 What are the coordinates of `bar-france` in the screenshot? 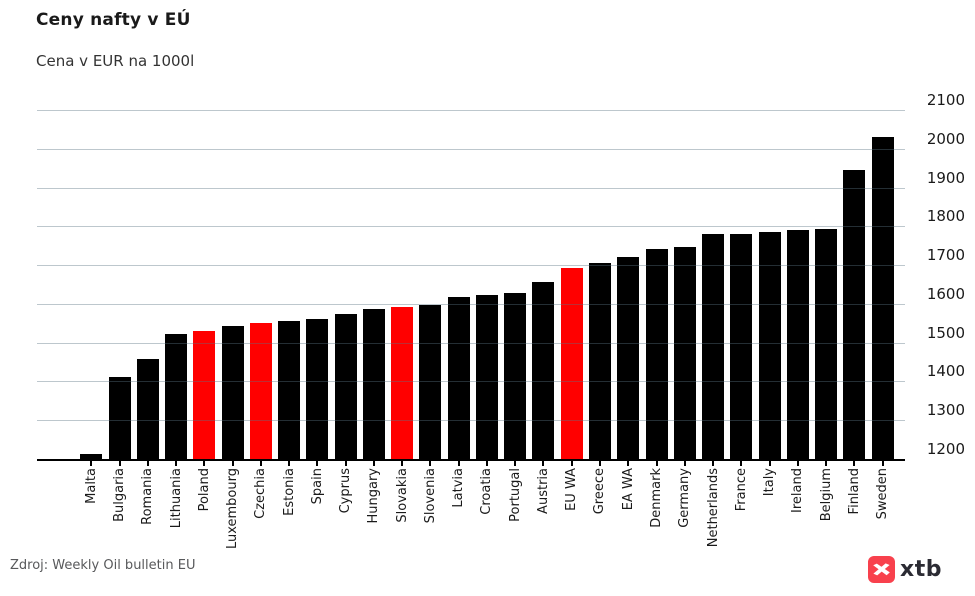 It's located at (741, 346).